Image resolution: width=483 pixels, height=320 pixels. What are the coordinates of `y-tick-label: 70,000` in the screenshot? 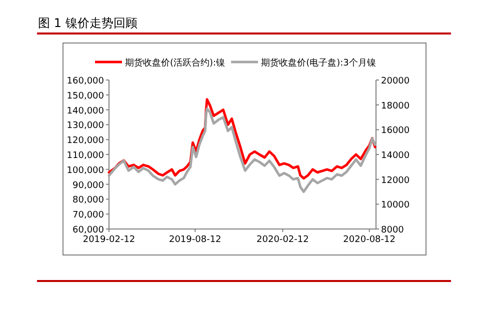 It's located at (88, 215).